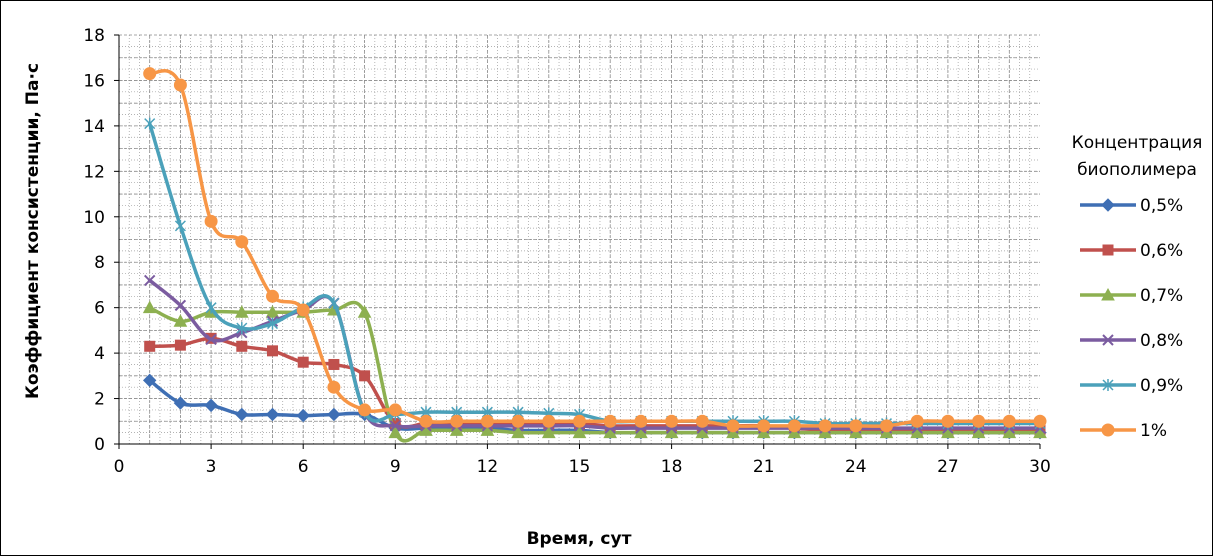 This screenshot has height=556, width=1213. Describe the element at coordinates (94, 240) in the screenshot. I see `y-tick-labels: 0 2 4 6 8 10 12 14 16 18` at that location.